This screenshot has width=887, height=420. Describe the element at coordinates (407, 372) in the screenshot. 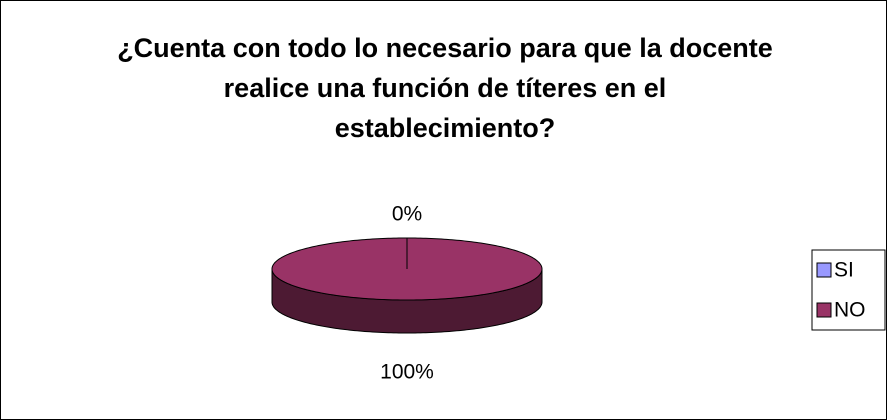

I see `data-label: 100%` at that location.